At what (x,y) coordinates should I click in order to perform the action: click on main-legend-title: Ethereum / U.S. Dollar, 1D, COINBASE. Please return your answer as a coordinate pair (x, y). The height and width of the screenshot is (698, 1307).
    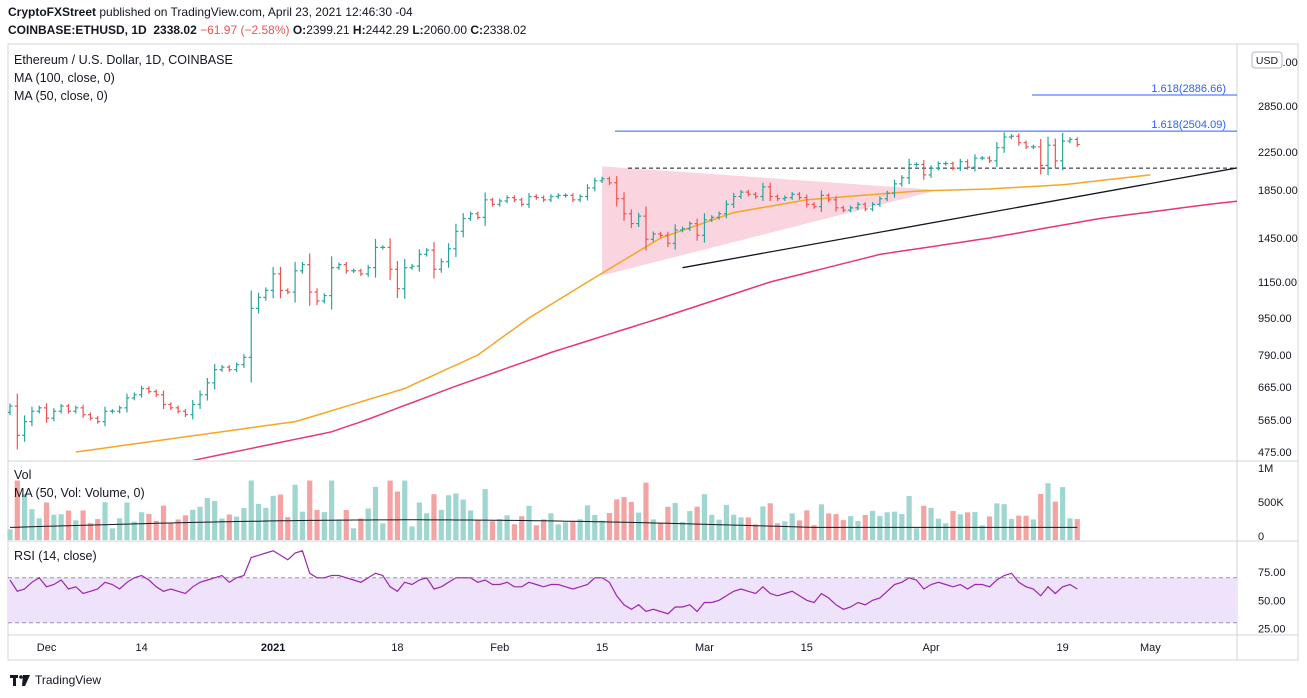
    Looking at the image, I should click on (123, 60).